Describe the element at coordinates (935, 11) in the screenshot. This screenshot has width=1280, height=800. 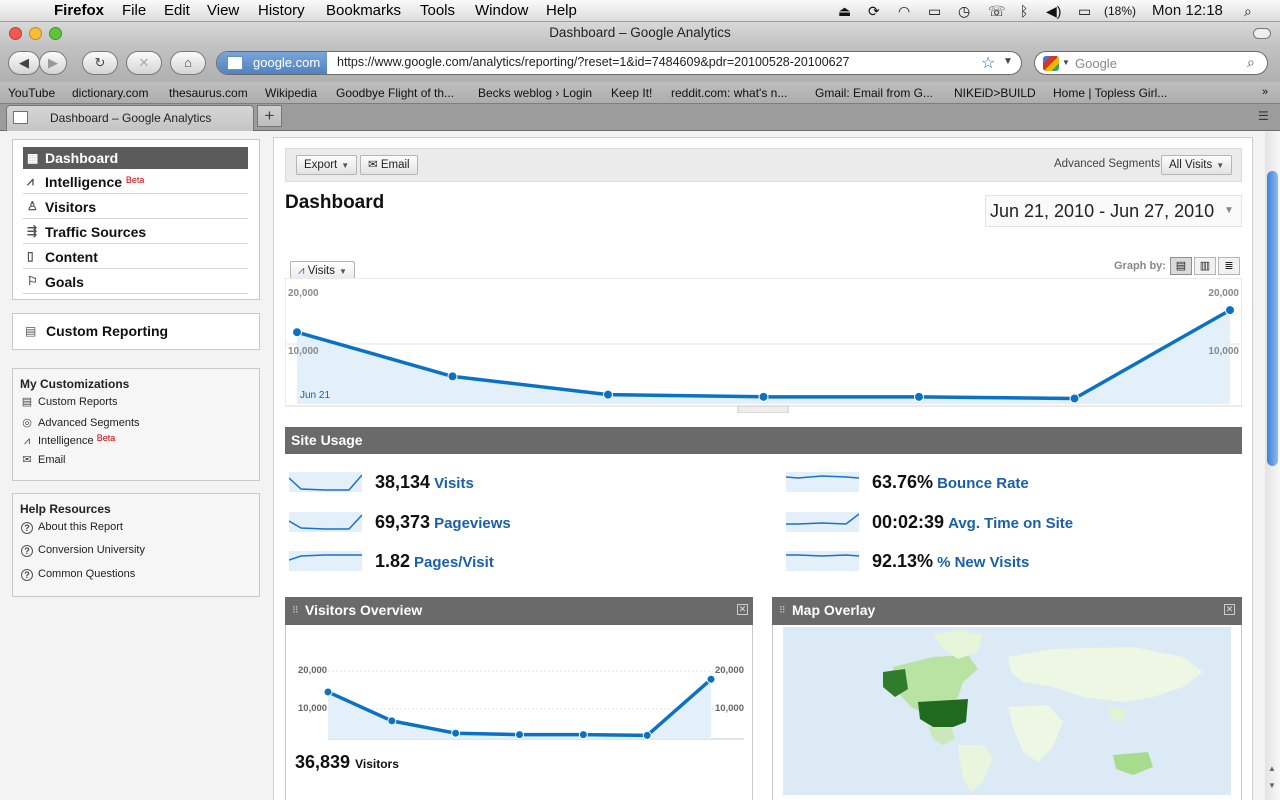
I see `display-icon: ▭` at that location.